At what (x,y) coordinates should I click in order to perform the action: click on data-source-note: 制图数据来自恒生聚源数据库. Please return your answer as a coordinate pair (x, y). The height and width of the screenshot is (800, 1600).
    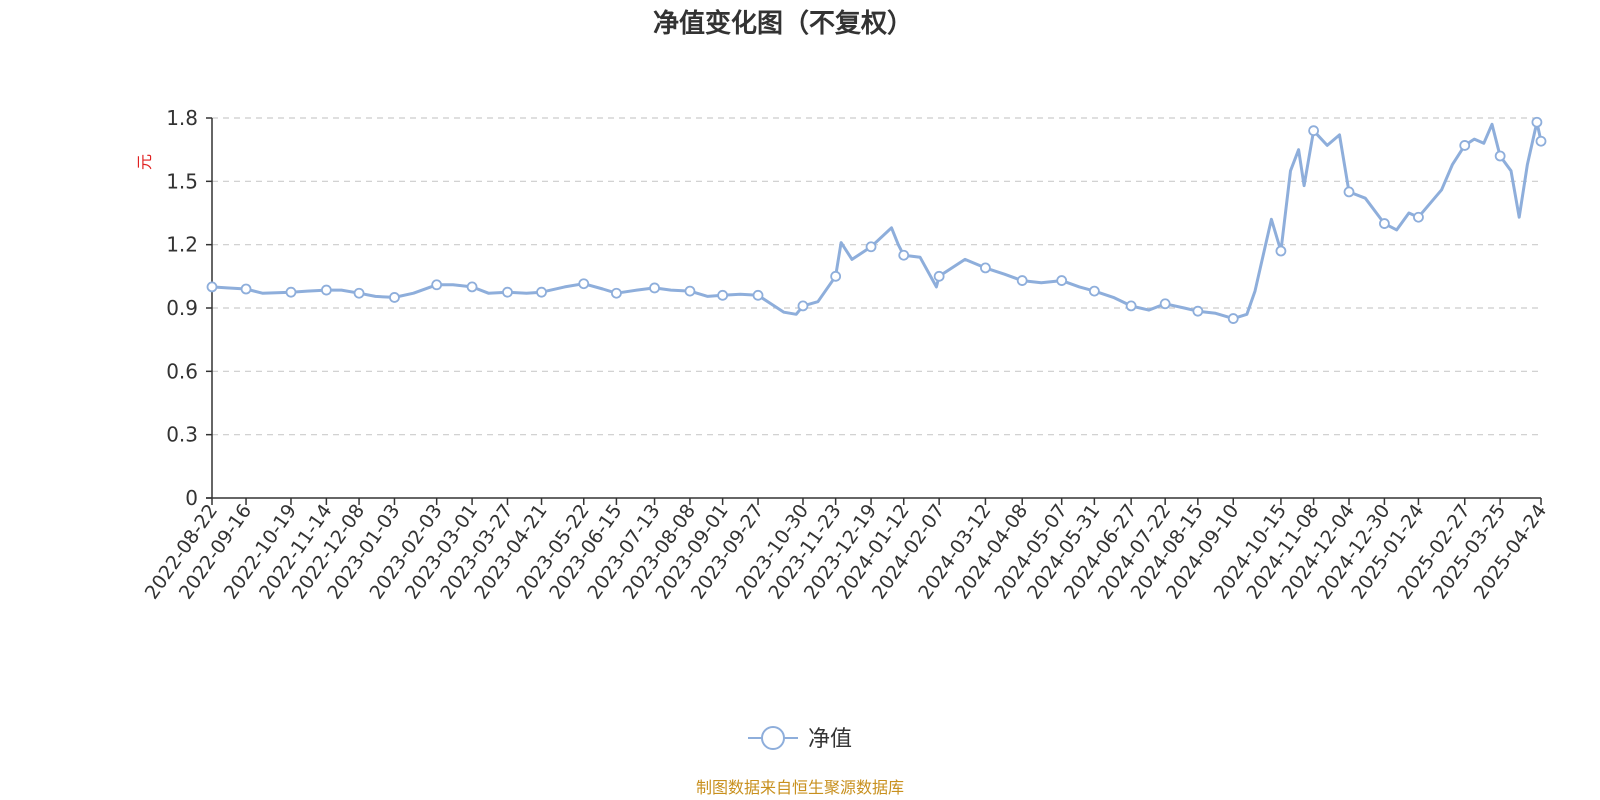
    Looking at the image, I should click on (800, 787).